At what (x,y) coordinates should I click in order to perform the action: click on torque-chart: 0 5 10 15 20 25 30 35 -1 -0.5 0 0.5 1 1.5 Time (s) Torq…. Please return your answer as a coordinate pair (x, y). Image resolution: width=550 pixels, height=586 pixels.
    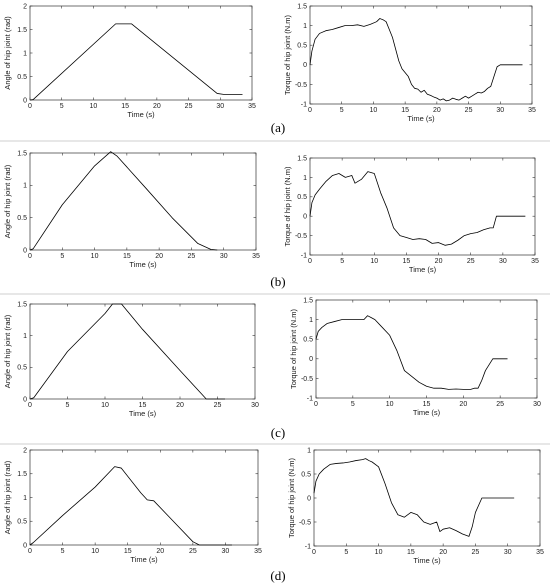
    Looking at the image, I should click on (411, 214).